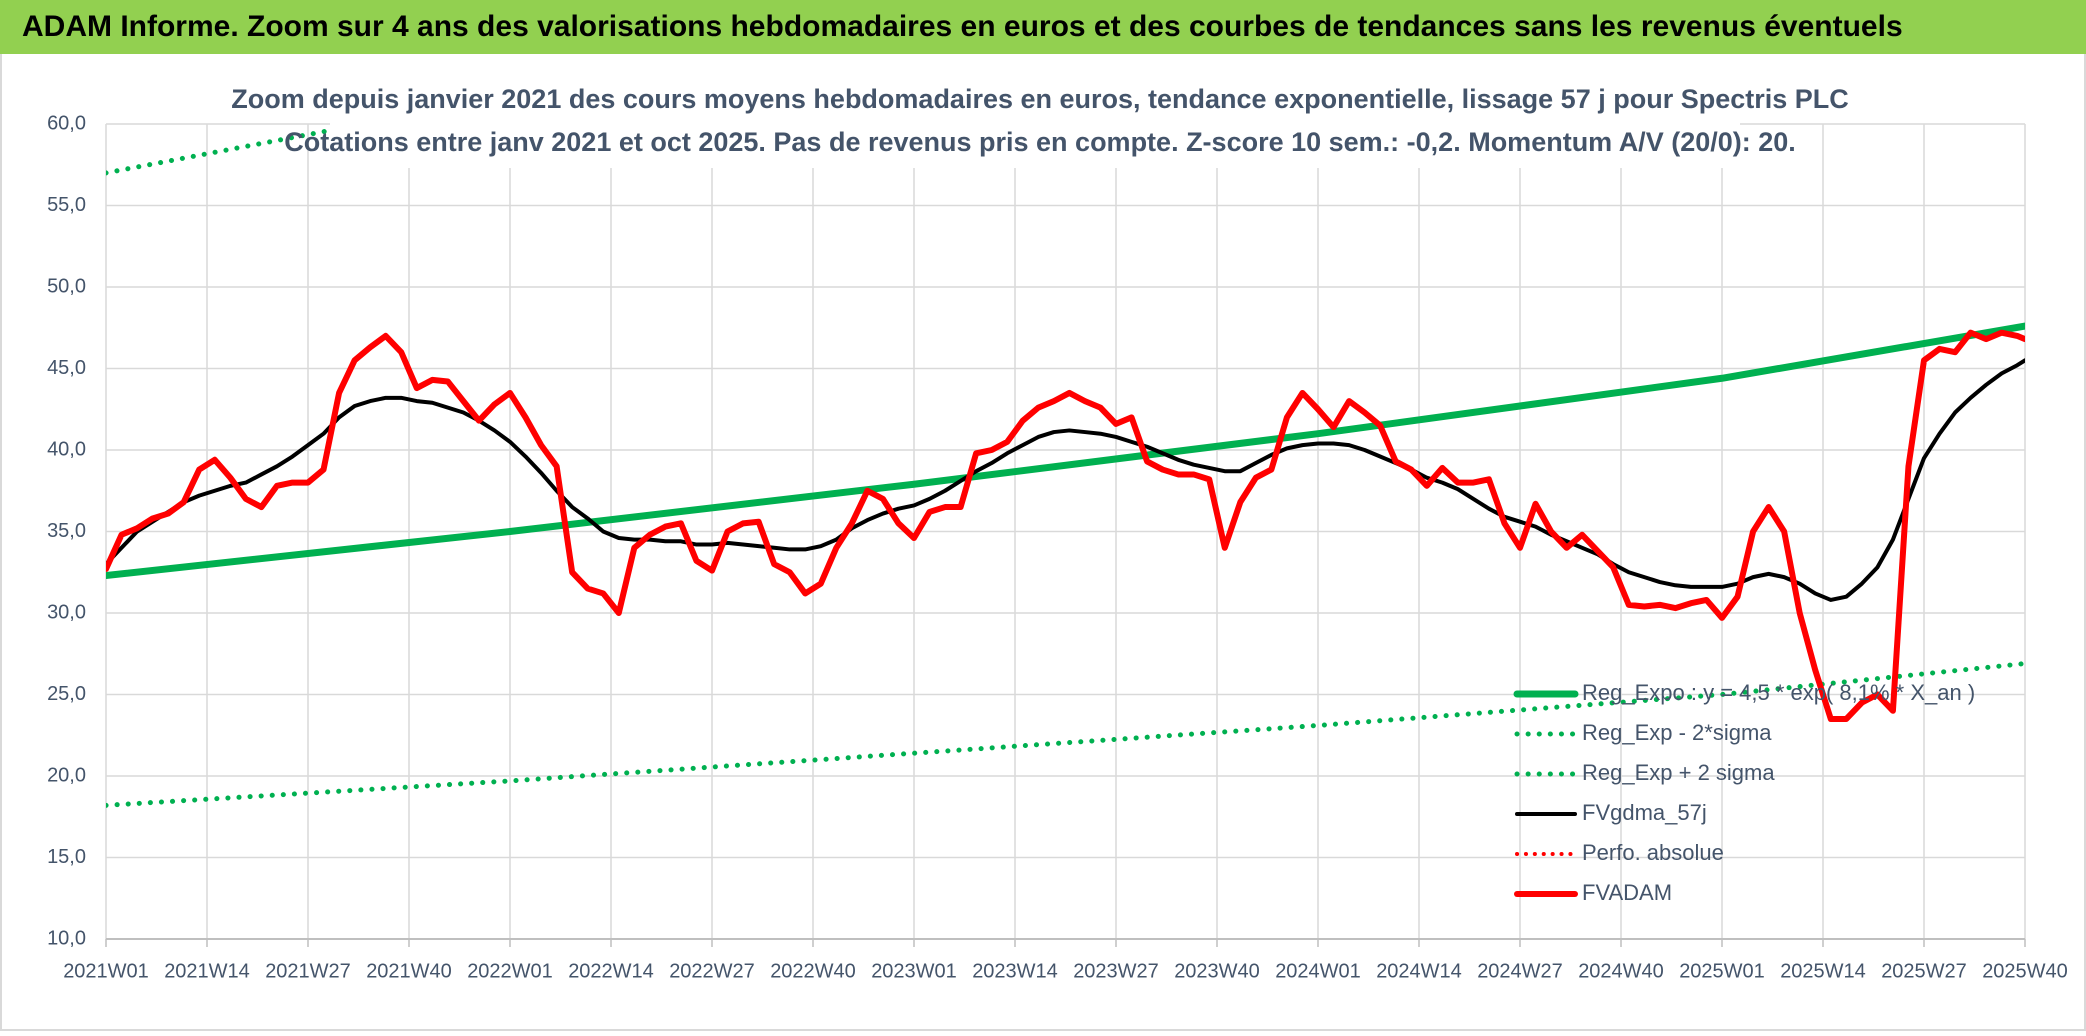 The image size is (2086, 1036). Describe the element at coordinates (1627, 892) in the screenshot. I see `legend-label: FVADAM` at that location.